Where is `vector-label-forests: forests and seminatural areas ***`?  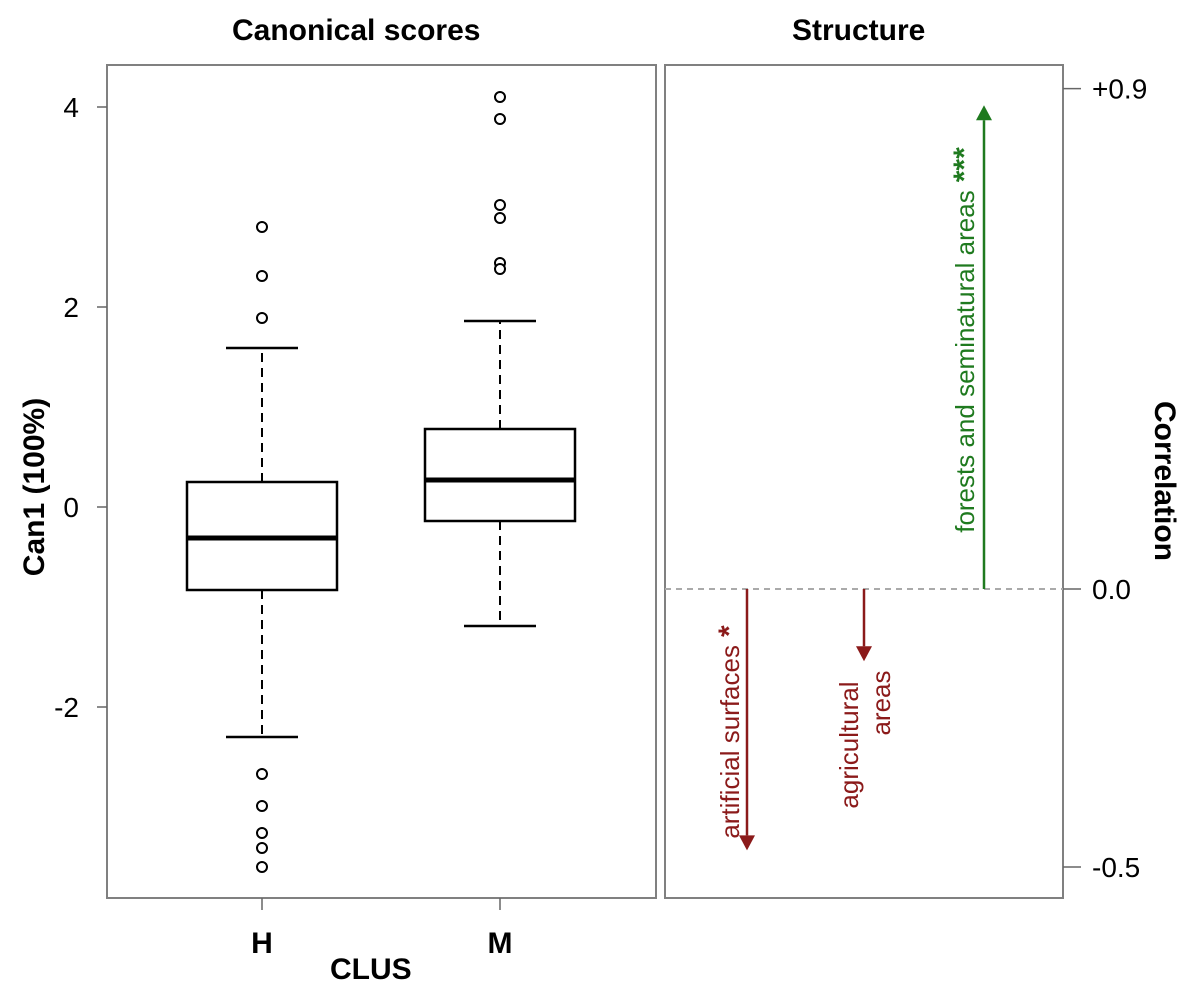
vector-label-forests: forests and seminatural areas *** is located at coordinates (964, 340).